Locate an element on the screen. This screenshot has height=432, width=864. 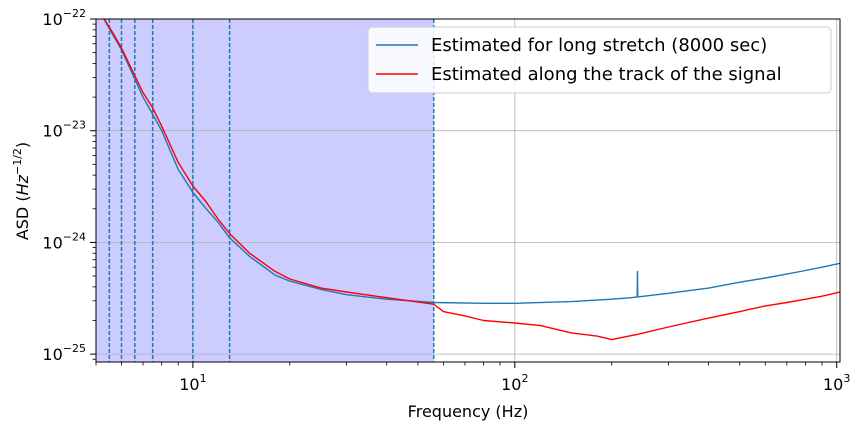
y-tick-label: 10−23 is located at coordinates (64, 130).